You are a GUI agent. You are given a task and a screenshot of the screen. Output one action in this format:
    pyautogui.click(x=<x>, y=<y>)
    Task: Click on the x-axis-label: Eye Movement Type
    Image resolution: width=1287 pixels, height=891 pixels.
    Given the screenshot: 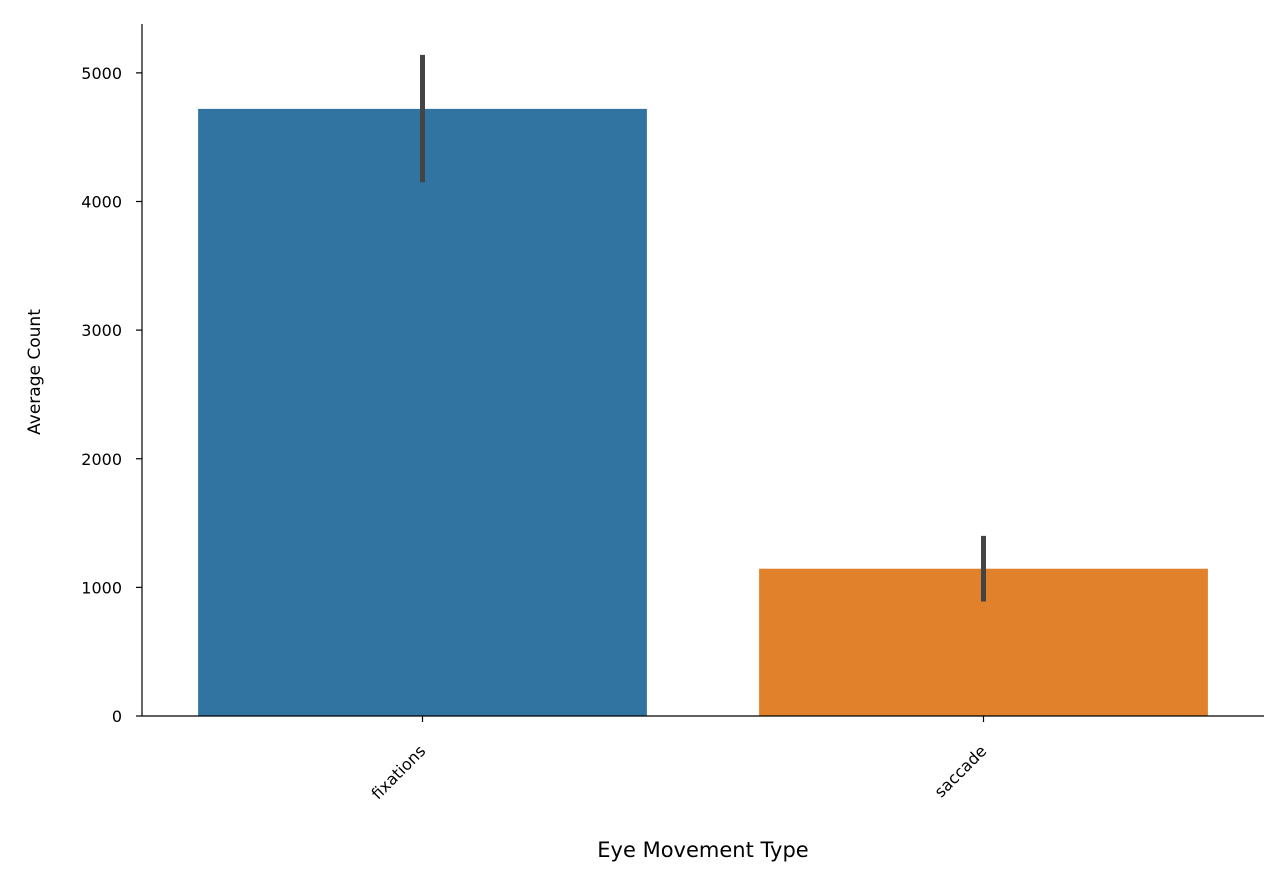 What is the action you would take?
    pyautogui.click(x=702, y=850)
    